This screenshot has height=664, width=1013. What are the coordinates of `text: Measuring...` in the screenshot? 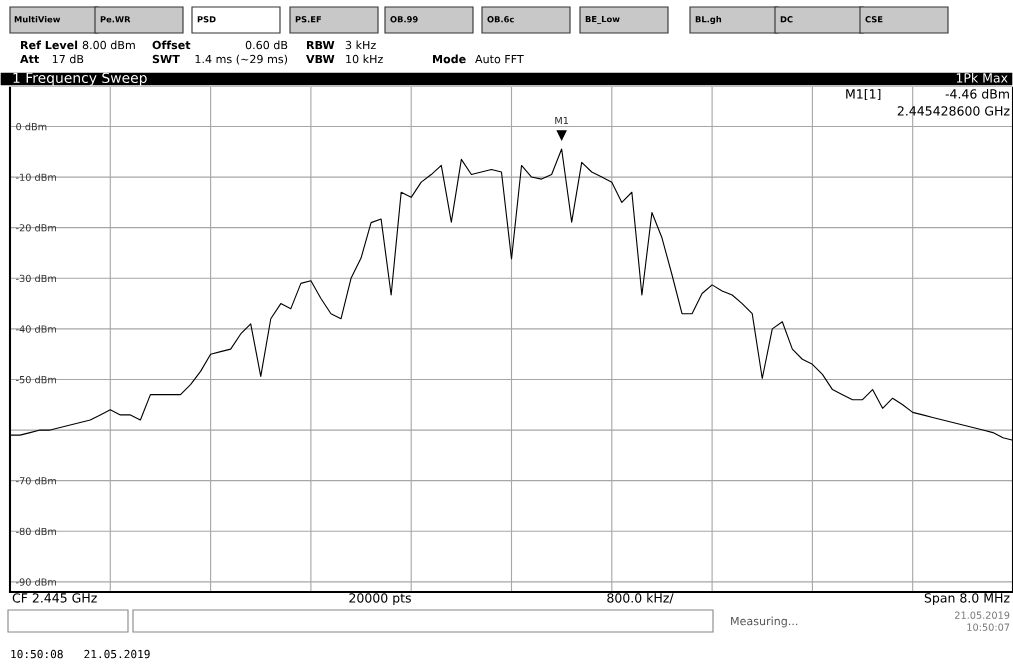 It's located at (764, 622).